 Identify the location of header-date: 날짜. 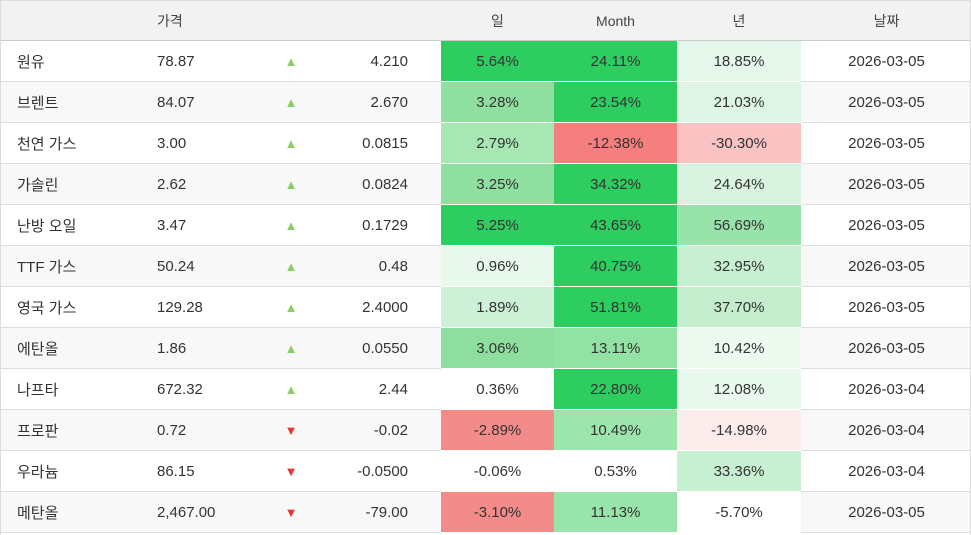
(885, 21).